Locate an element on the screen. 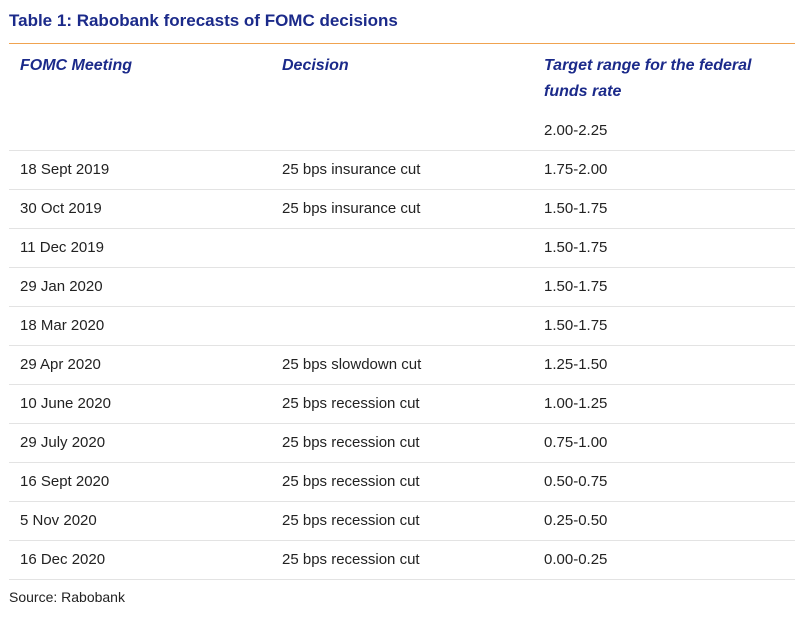  meeting-cell: 29 July 2020 is located at coordinates (63, 442).